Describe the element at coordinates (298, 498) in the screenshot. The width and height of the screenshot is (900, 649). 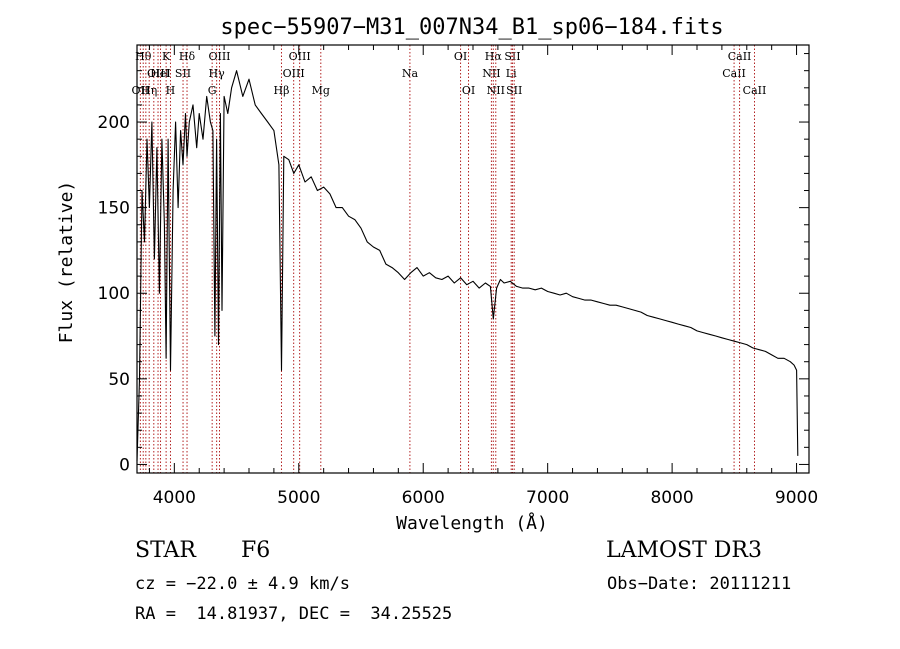
I see `x-tick-label: 5000` at that location.